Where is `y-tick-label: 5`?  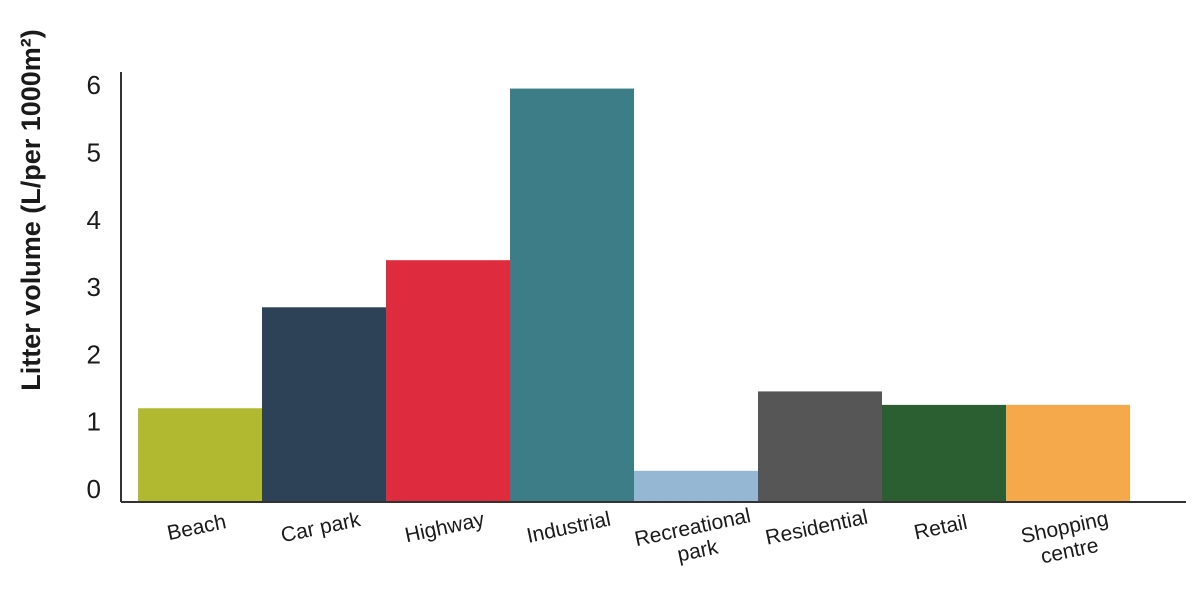 y-tick-label: 5 is located at coordinates (94, 153).